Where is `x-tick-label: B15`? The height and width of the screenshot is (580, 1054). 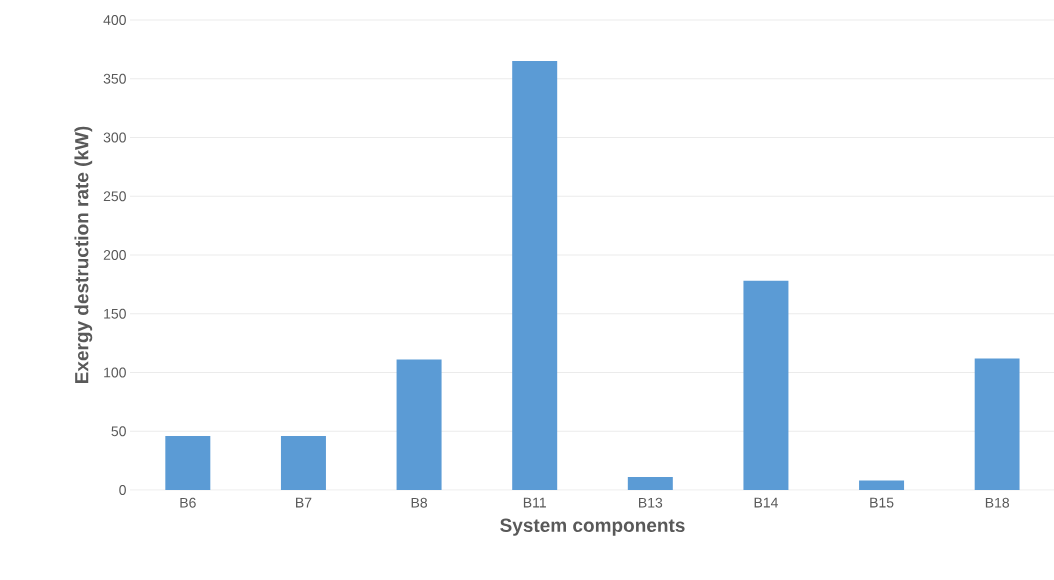 x-tick-label: B15 is located at coordinates (882, 502).